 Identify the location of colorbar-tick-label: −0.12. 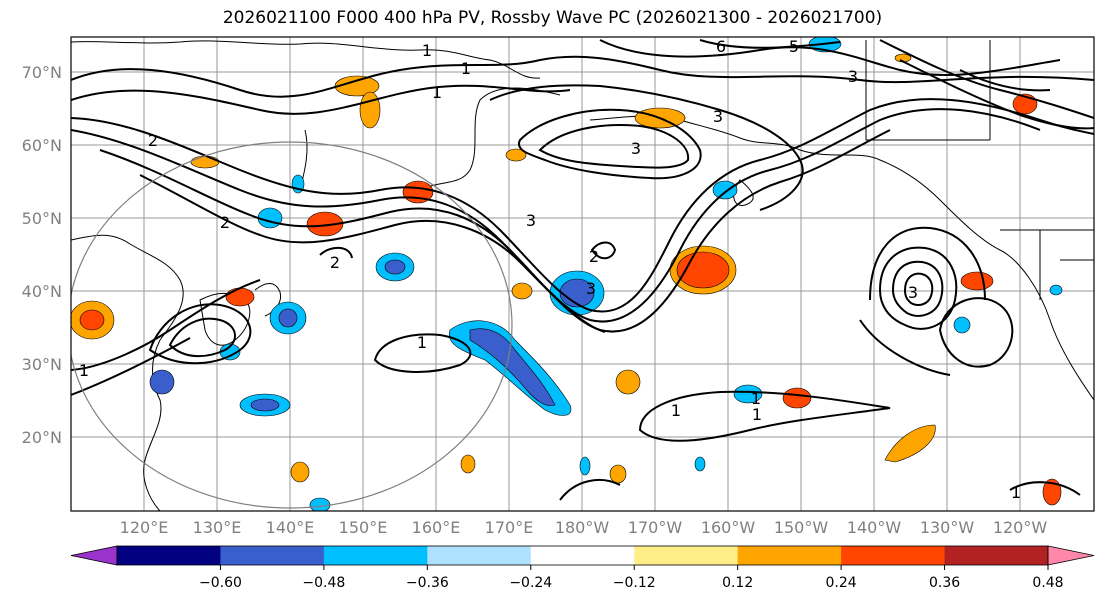
(634, 583).